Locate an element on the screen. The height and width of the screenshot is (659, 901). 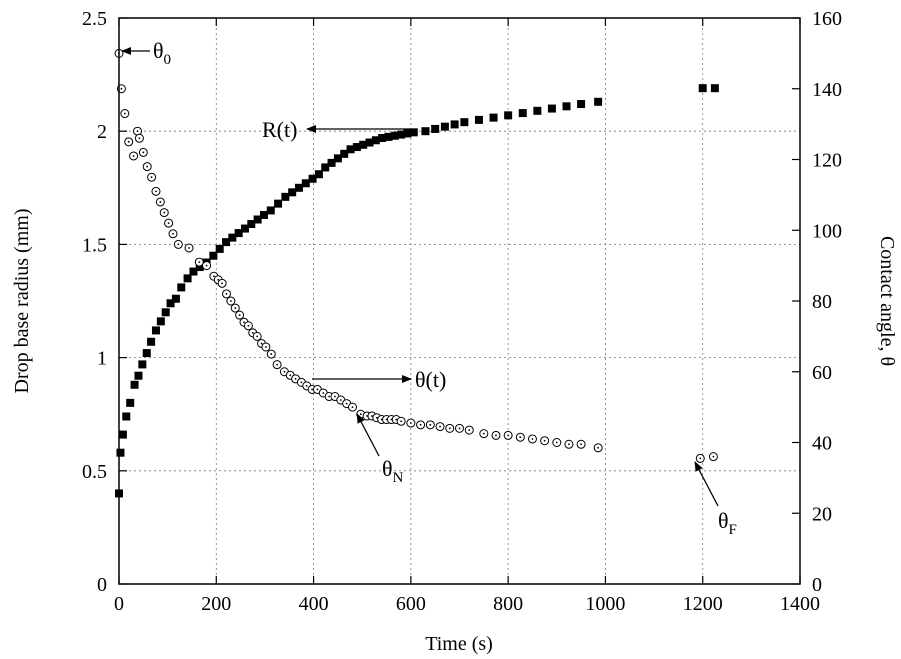
y-tick-label: 2.5 is located at coordinates (94, 19).